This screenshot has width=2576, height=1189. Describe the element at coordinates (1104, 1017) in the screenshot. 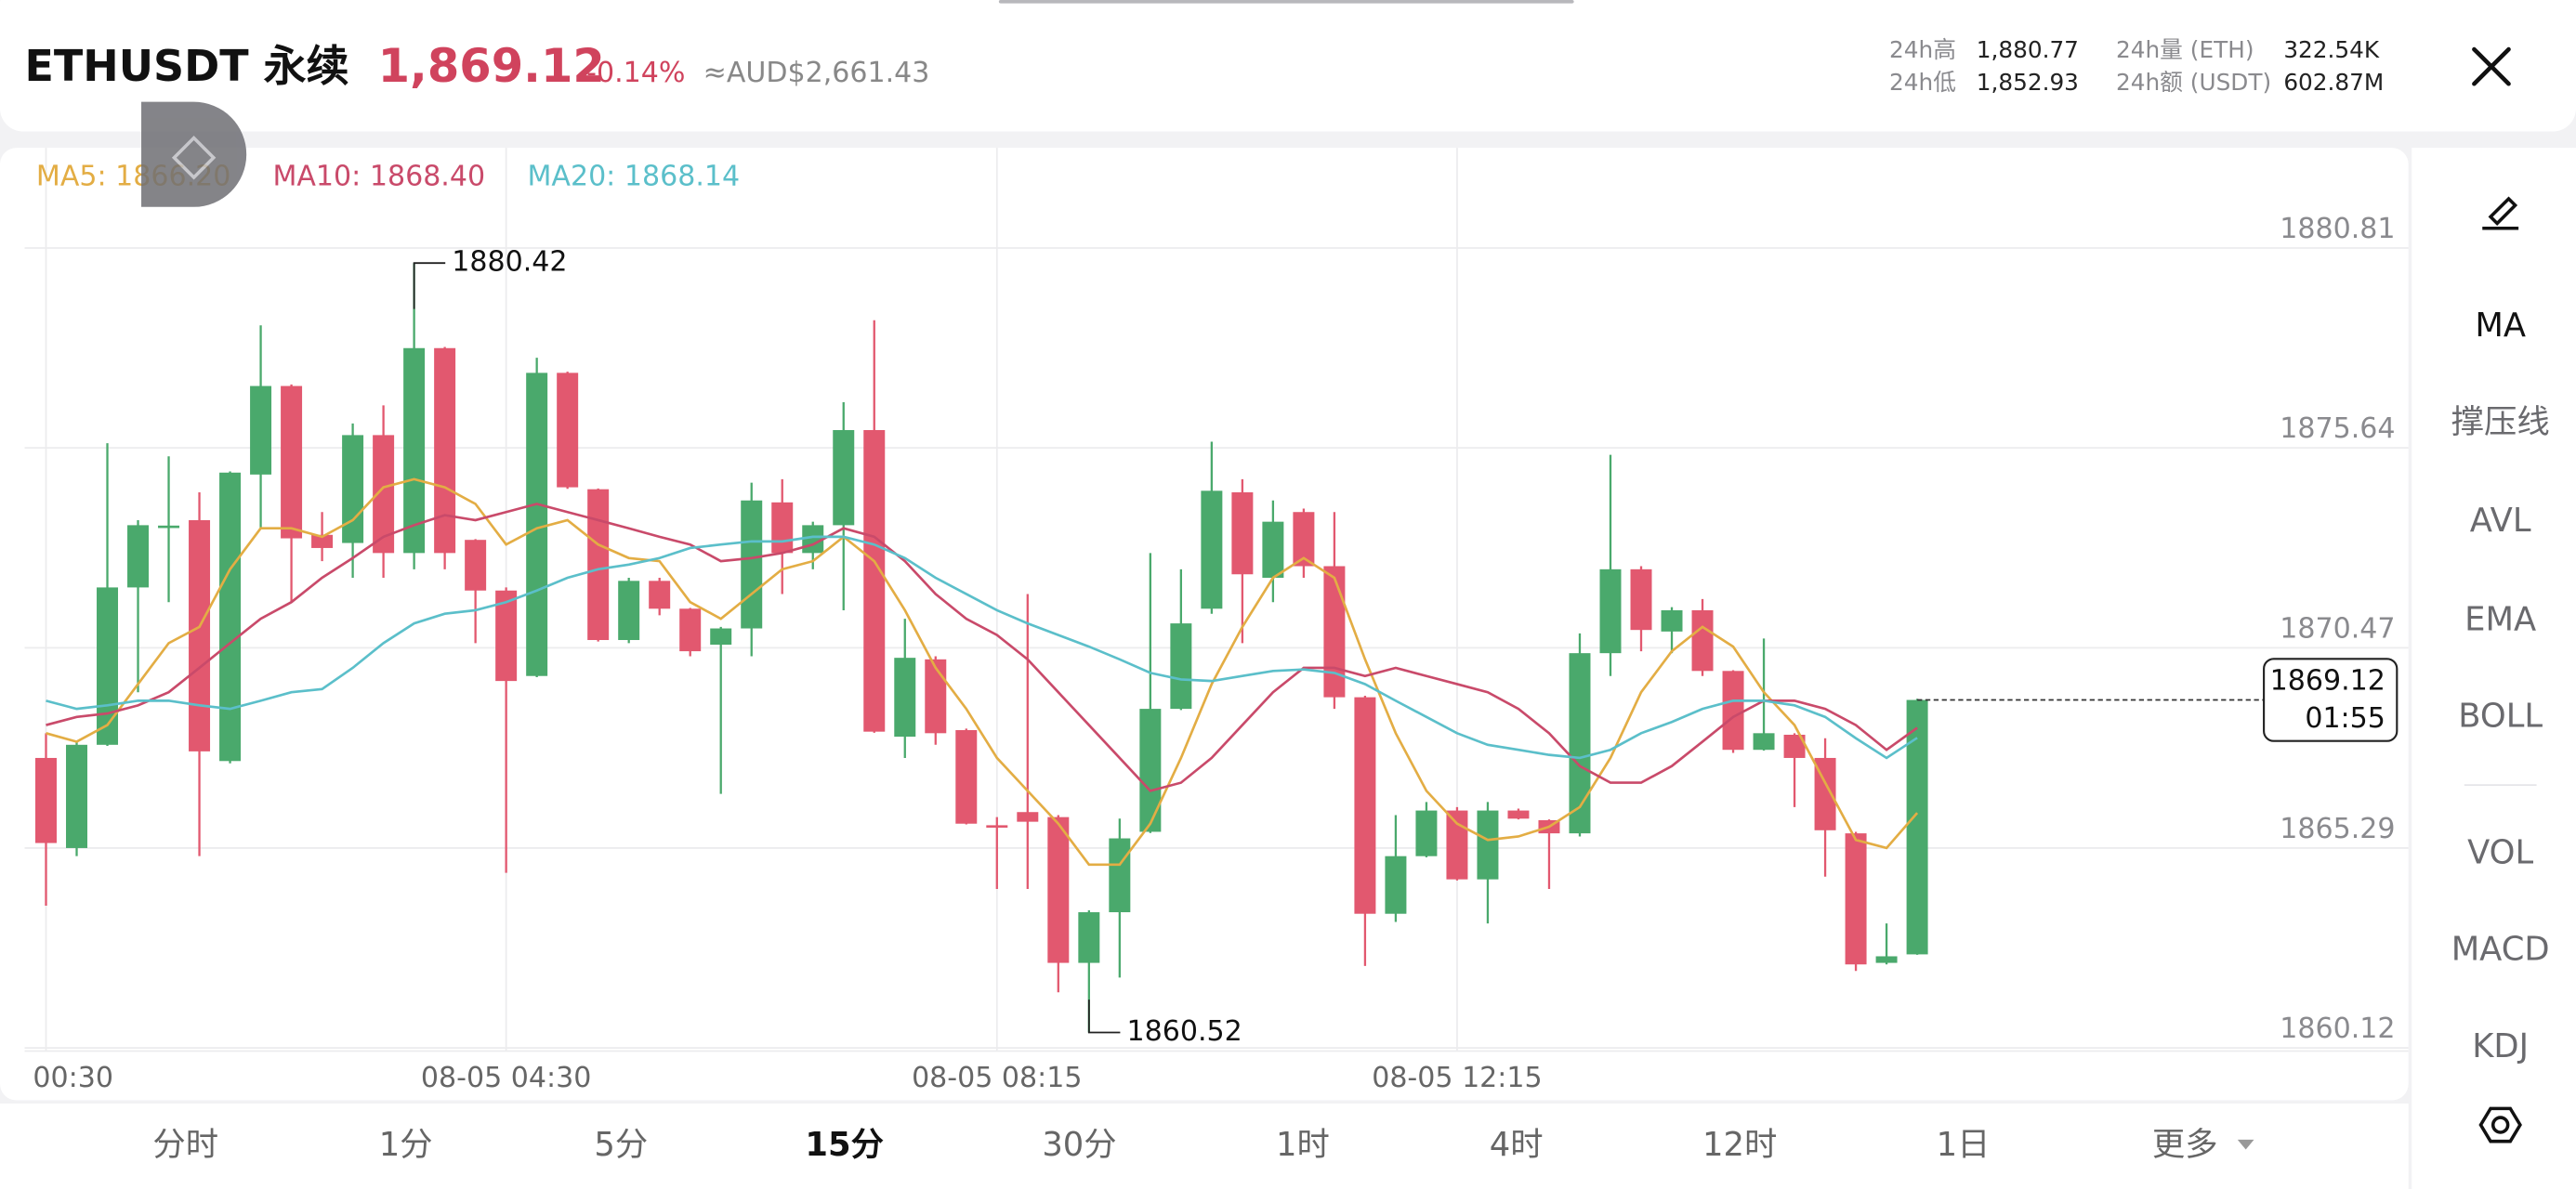

I see `min-pointer` at that location.